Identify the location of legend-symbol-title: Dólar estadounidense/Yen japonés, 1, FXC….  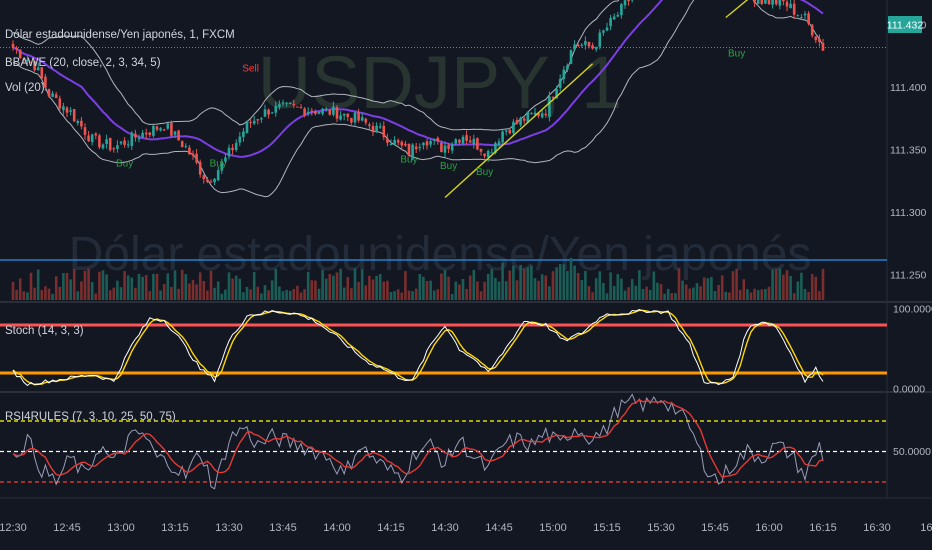
(120, 35).